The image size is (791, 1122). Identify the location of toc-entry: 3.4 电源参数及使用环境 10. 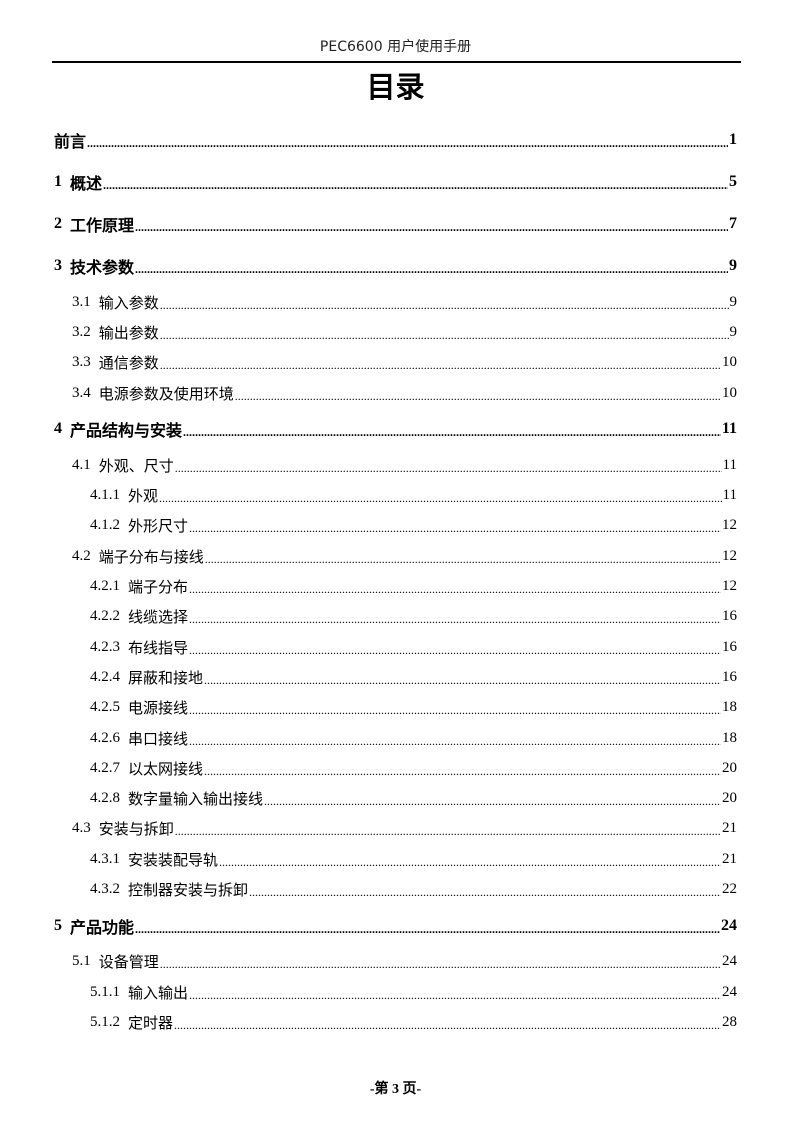
(395, 393).